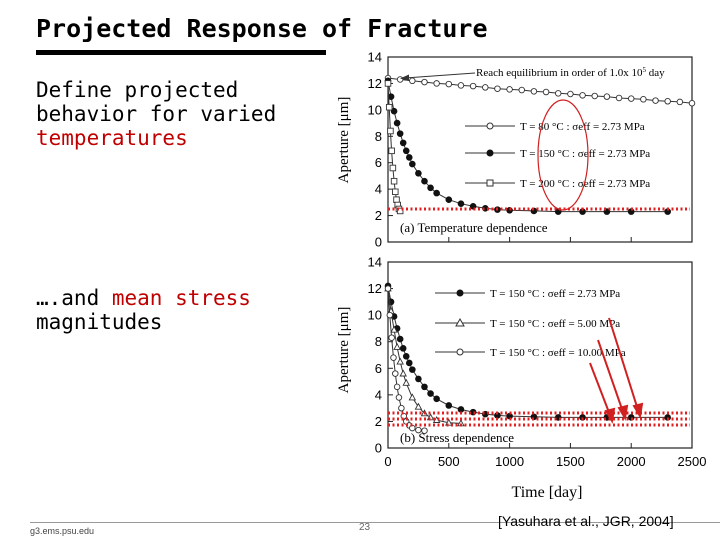 Image resolution: width=720 pixels, height=540 pixels. Describe the element at coordinates (62, 531) in the screenshot. I see `footer-url: g3.ems.psu.edu` at that location.